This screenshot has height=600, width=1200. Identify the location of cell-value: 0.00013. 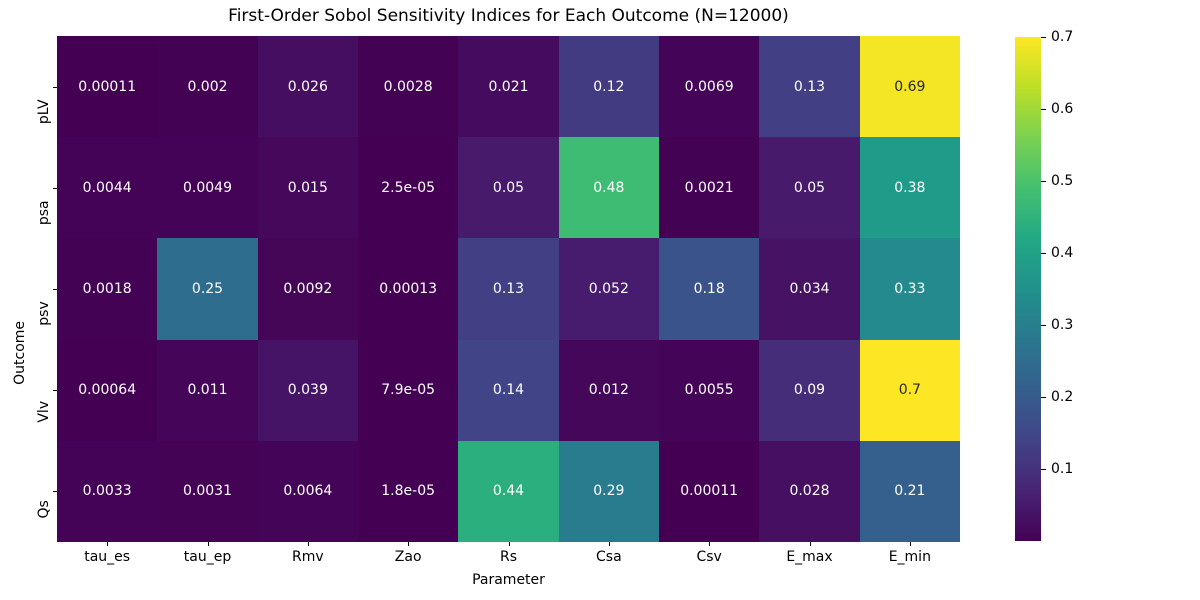
(408, 288).